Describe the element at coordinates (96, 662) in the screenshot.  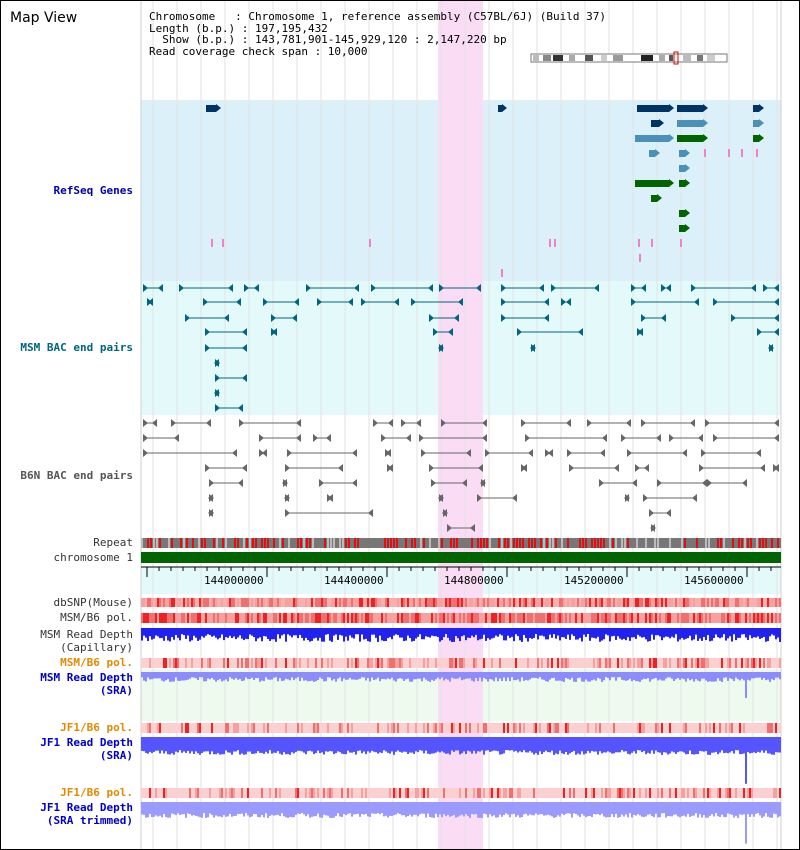
I see `msm-b6-pol-sra-label: MSM/B6 pol.` at that location.